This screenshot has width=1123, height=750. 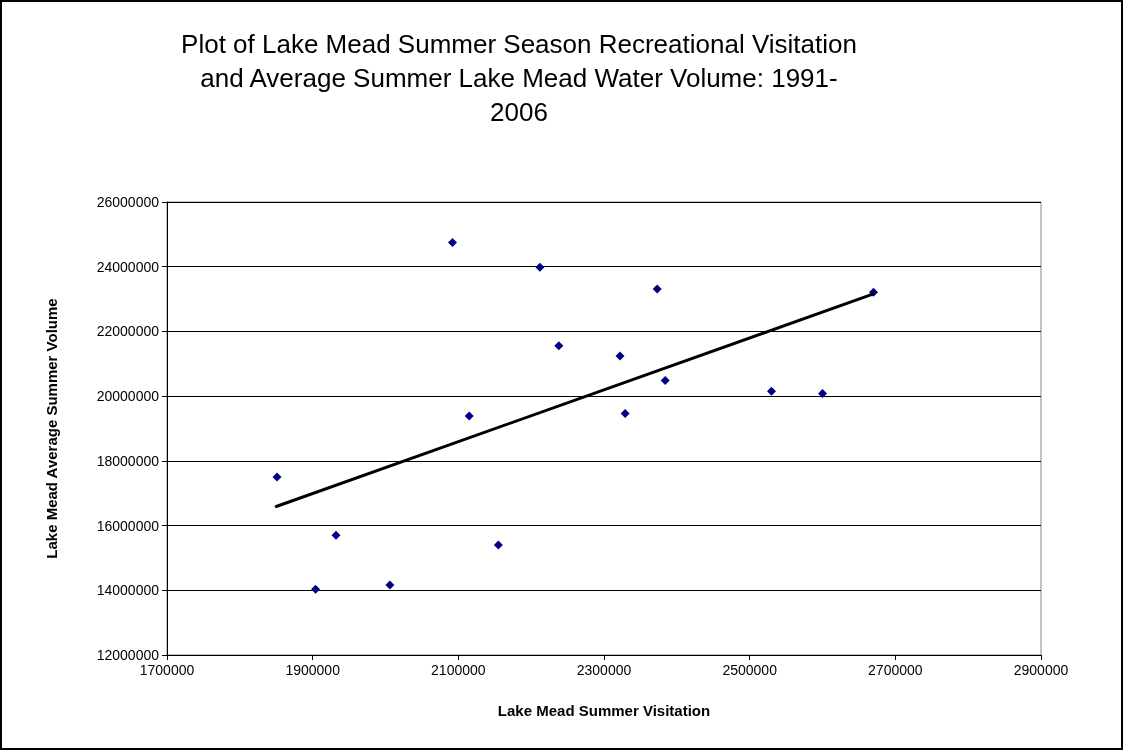 I want to click on x-tick-label: 2100000, so click(x=458, y=670).